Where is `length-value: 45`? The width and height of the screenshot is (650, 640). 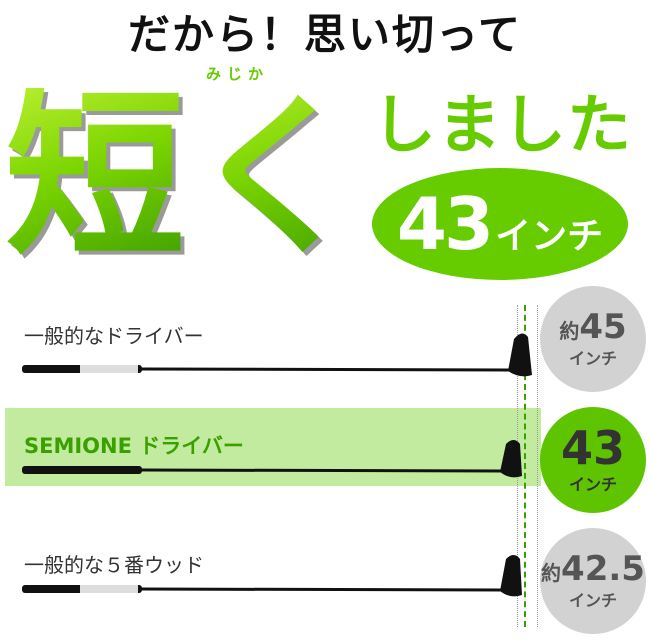
length-value: 45 is located at coordinates (603, 327).